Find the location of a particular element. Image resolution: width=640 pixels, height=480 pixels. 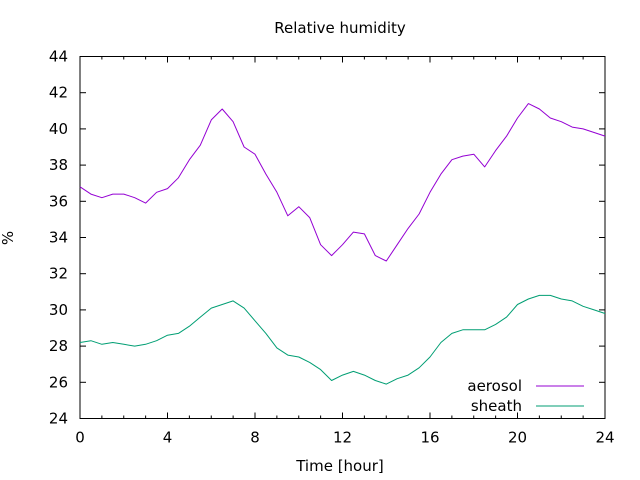

legend: aerosol sheath is located at coordinates (525, 396).